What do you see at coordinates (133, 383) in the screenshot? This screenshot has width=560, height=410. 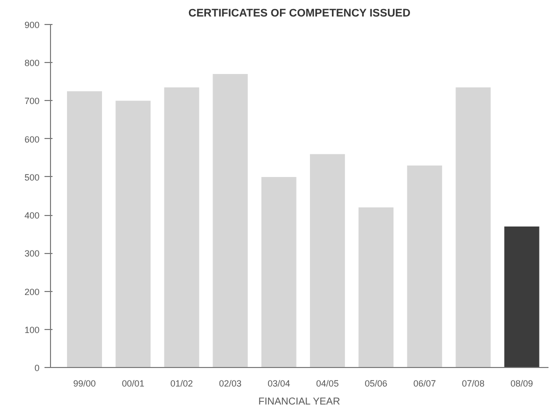 I see `x-tick-label: 00/01` at bounding box center [133, 383].